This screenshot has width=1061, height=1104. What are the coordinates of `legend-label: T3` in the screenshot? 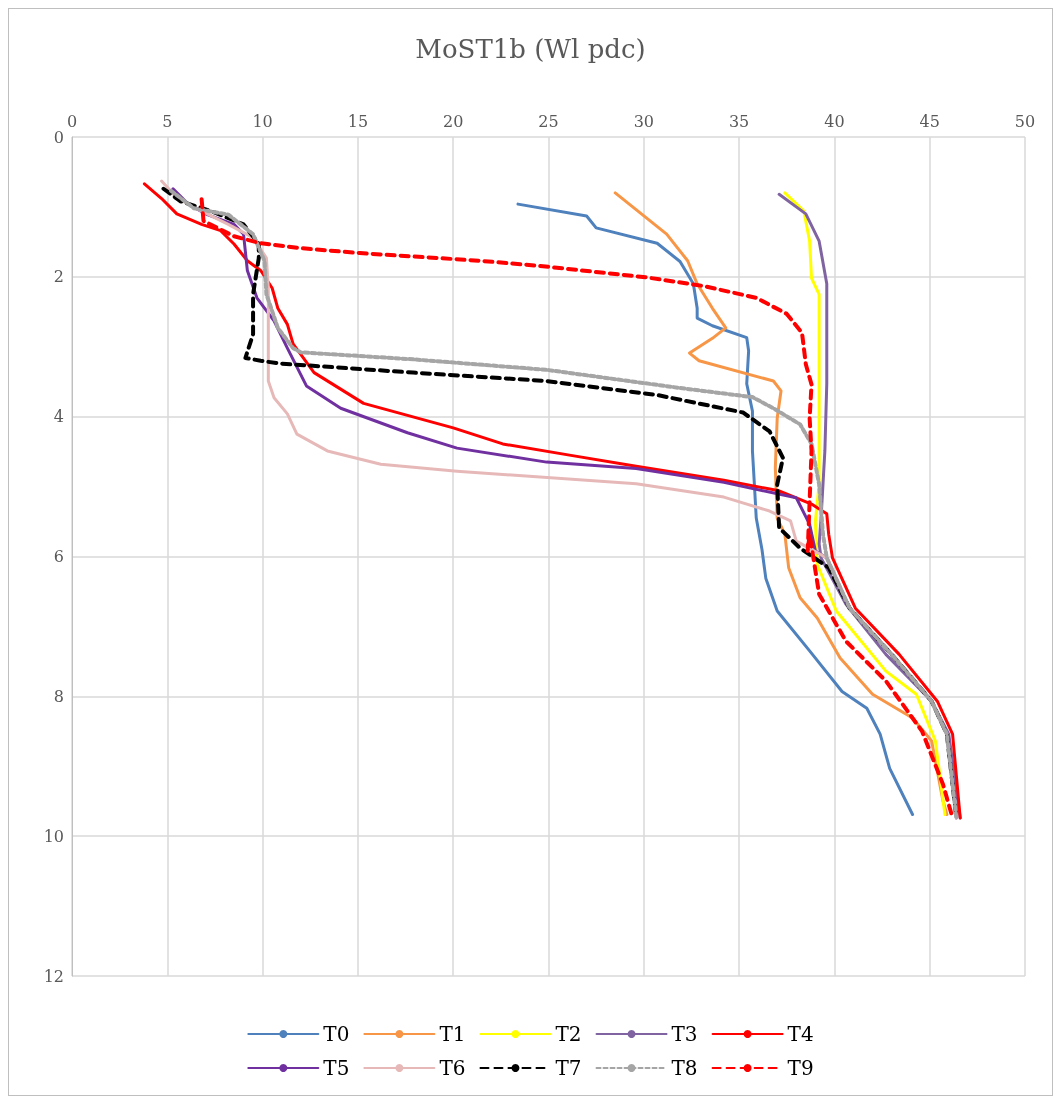 It's located at (684, 1034).